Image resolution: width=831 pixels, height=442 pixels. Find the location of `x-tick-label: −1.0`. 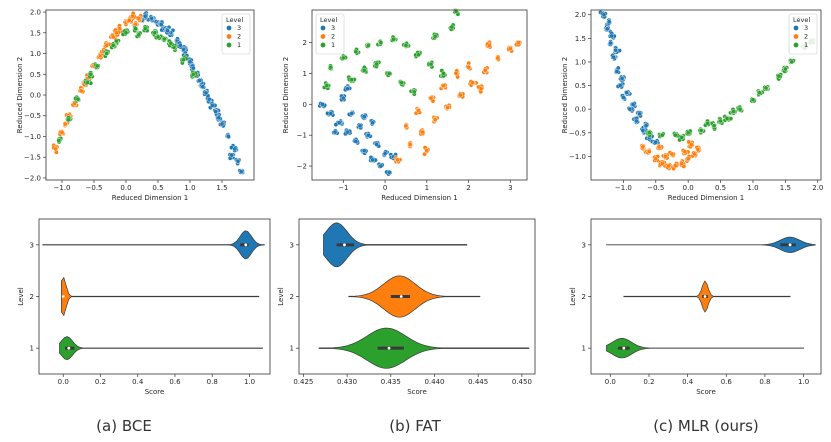

x-tick-label: −1.0 is located at coordinates (623, 188).